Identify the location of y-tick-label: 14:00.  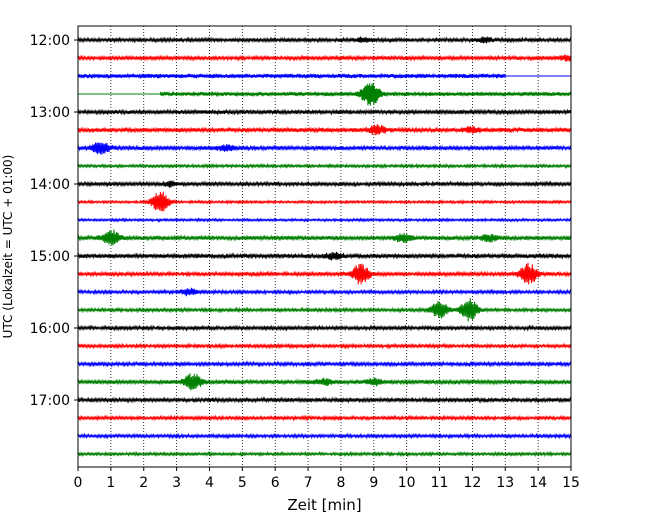
(50, 185).